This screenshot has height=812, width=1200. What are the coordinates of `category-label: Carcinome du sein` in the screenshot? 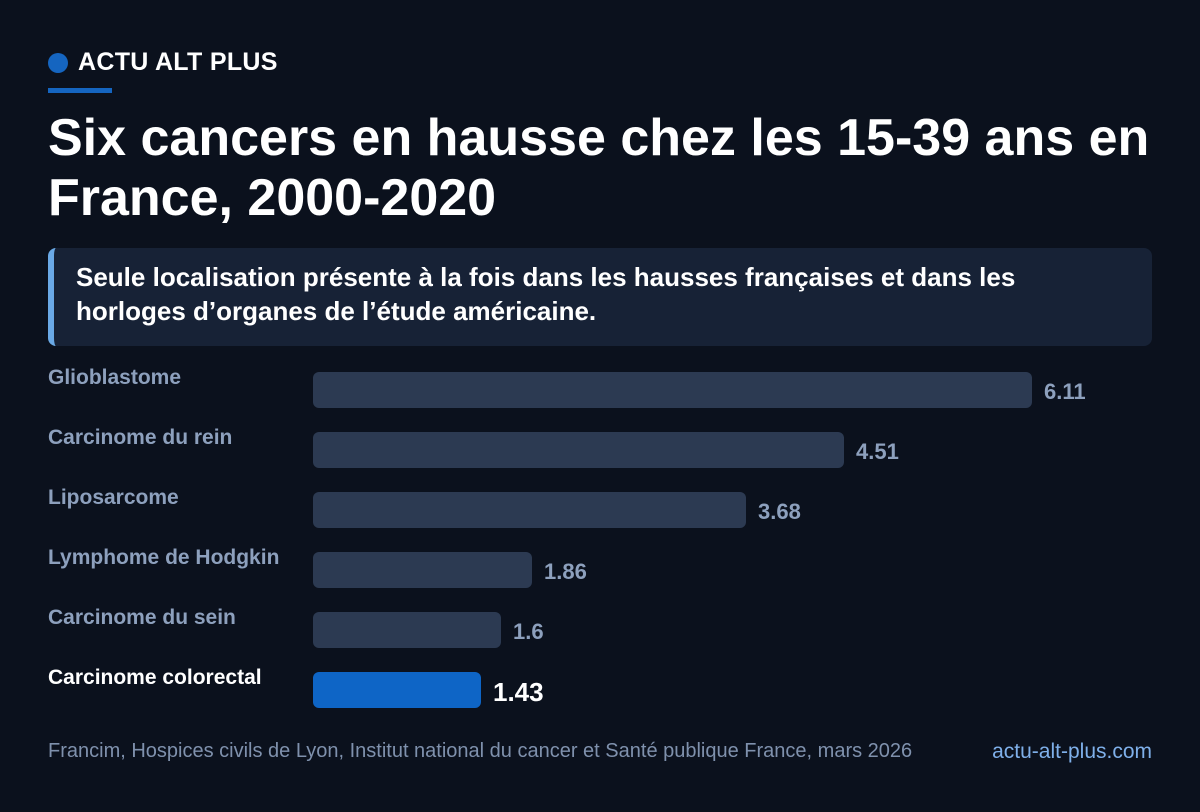 It's located at (142, 617).